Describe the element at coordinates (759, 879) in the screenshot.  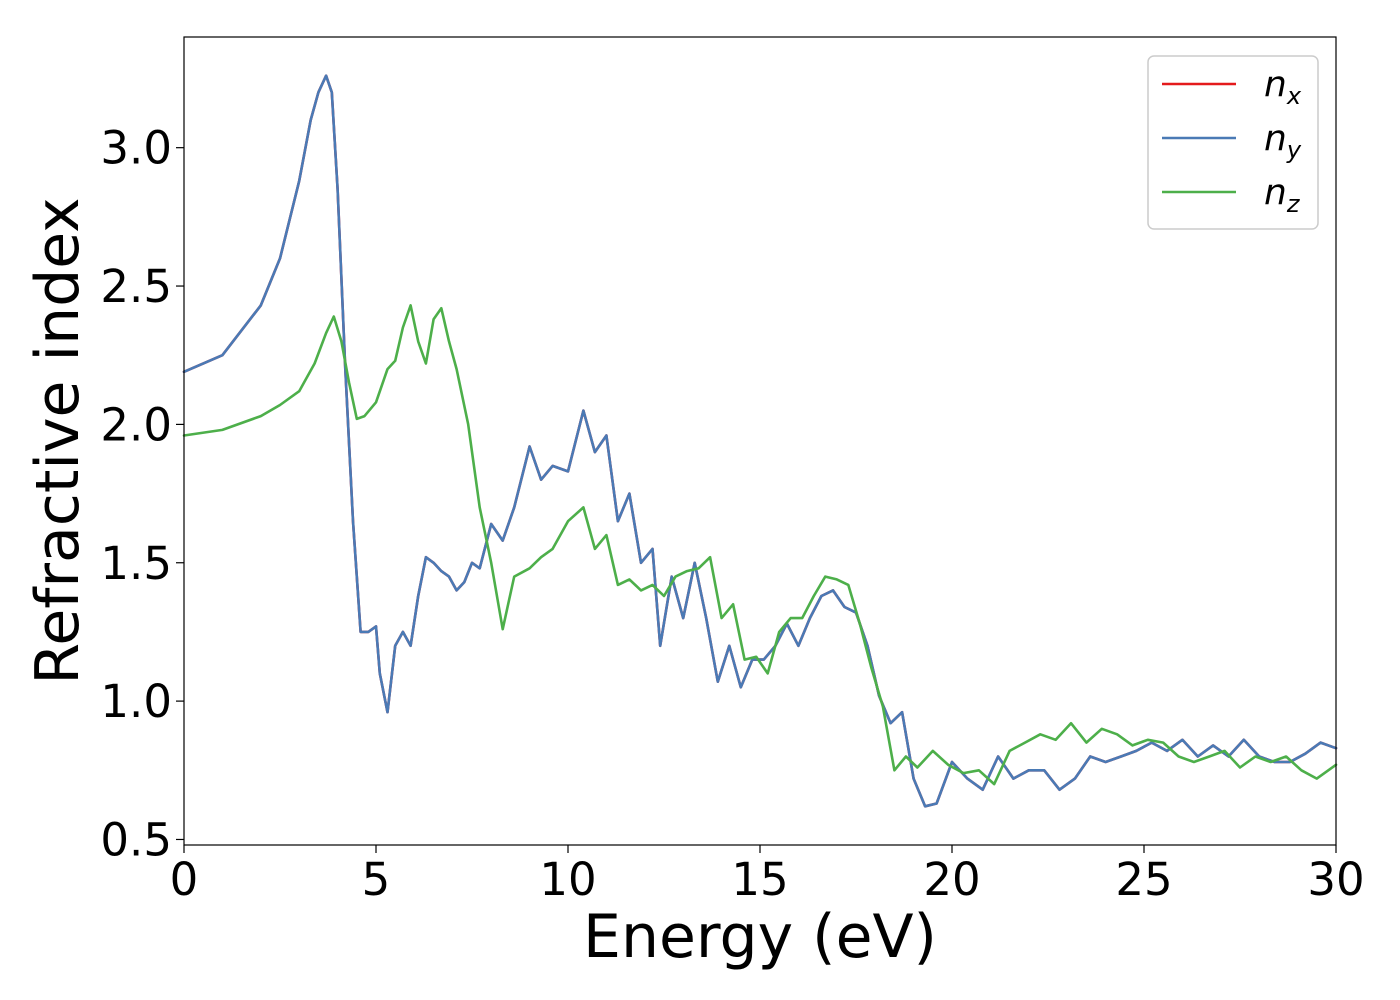
I see `x-tick-label: 15` at that location.